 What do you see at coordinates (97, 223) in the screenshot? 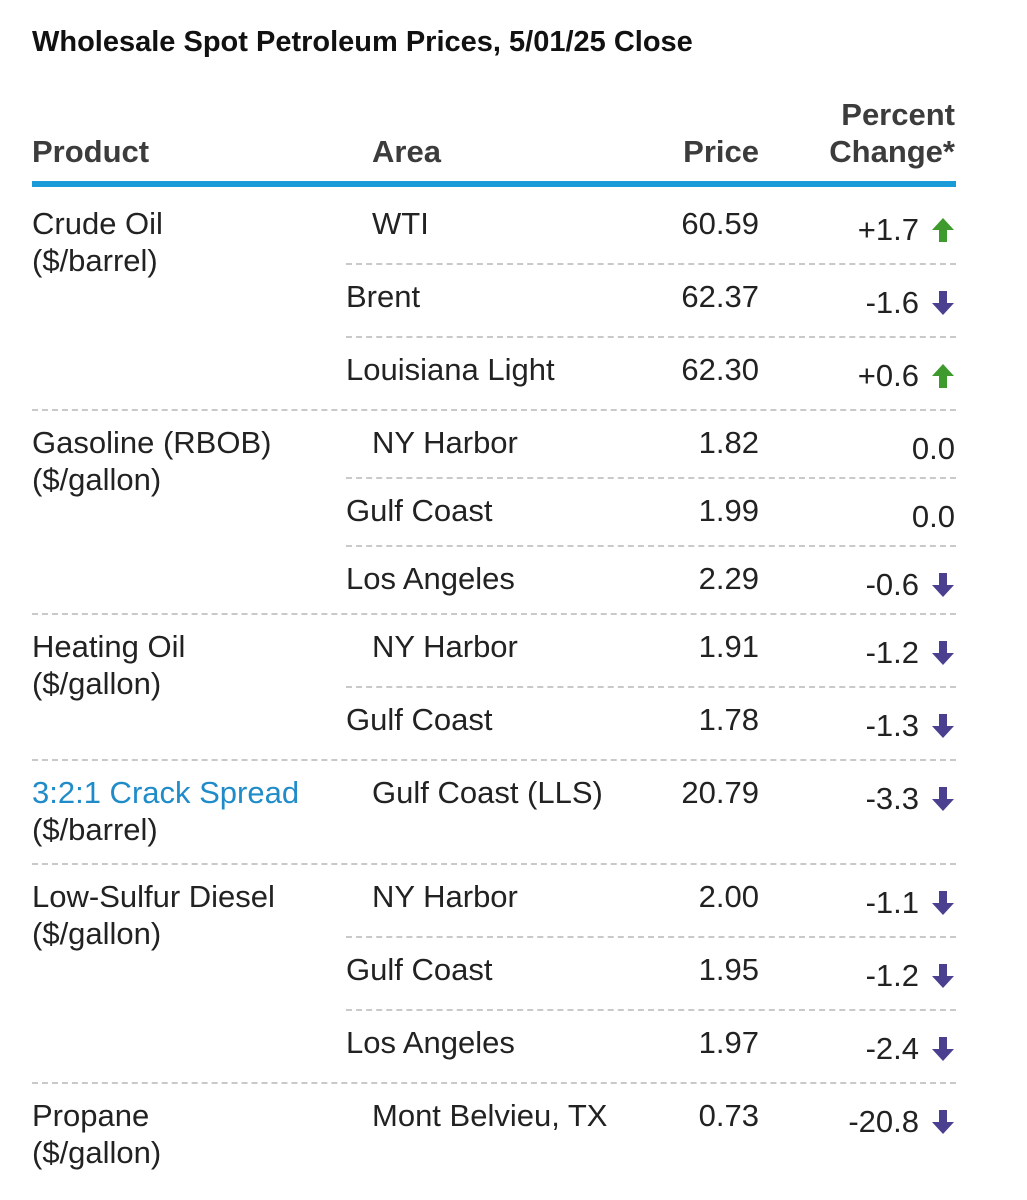
I see `product-name: Crude Oil` at bounding box center [97, 223].